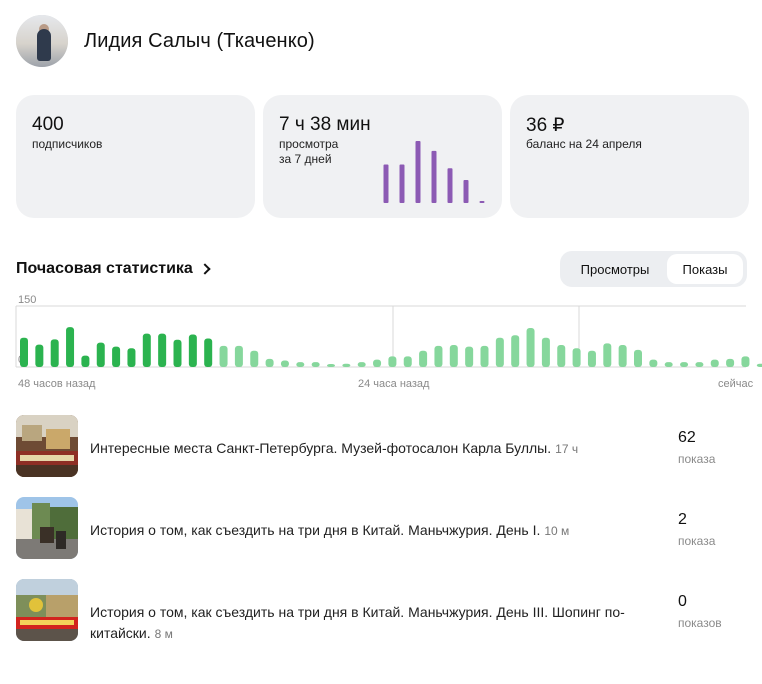  I want to click on profile-header: Лидия Салыч (Ткаченко), so click(165, 41).